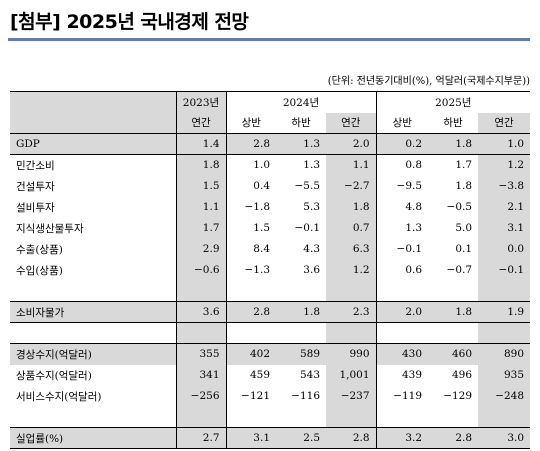  I want to click on row-label: 설비투자, so click(35, 207).